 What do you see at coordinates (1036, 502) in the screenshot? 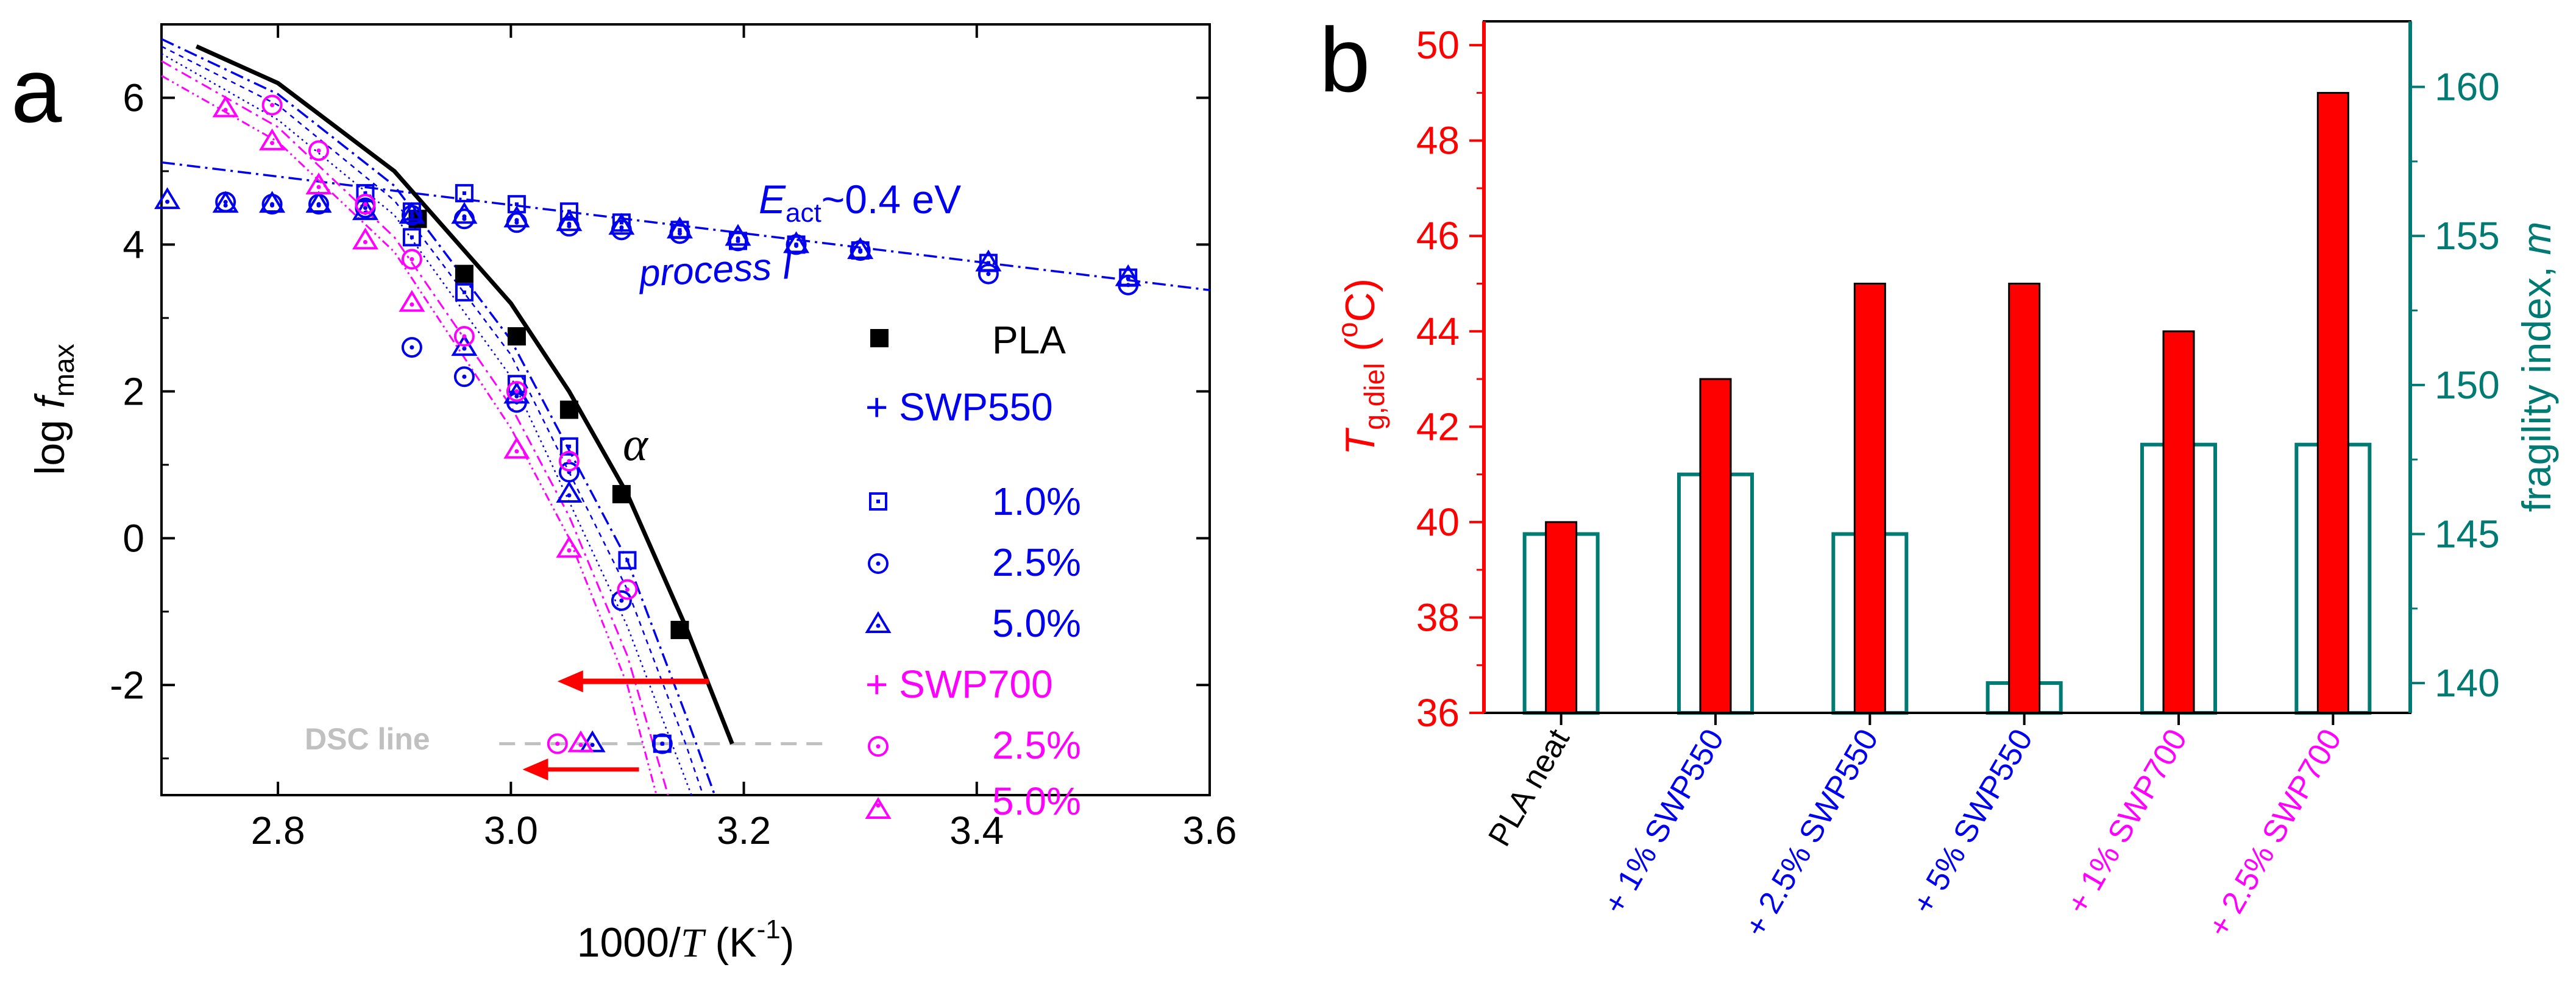
I see `legend-label-swp550-1: 1.0%` at bounding box center [1036, 502].